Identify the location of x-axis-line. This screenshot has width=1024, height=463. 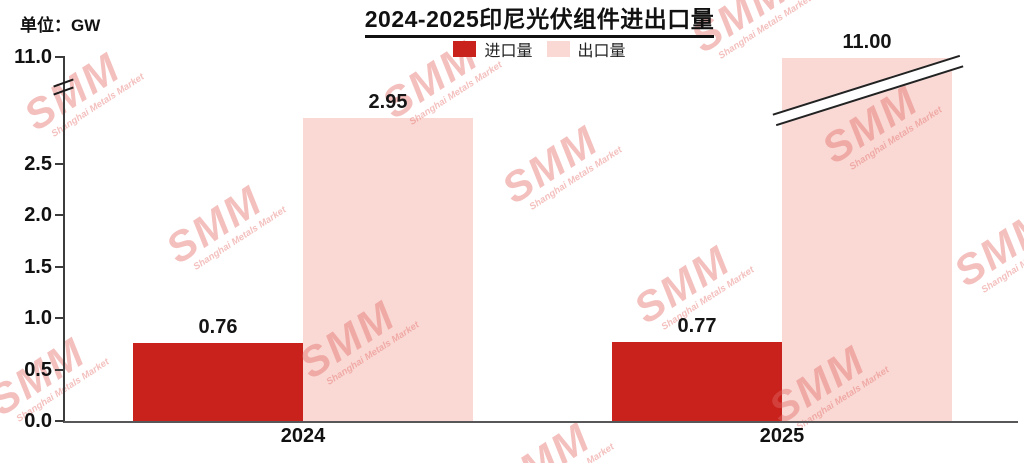
(540, 422).